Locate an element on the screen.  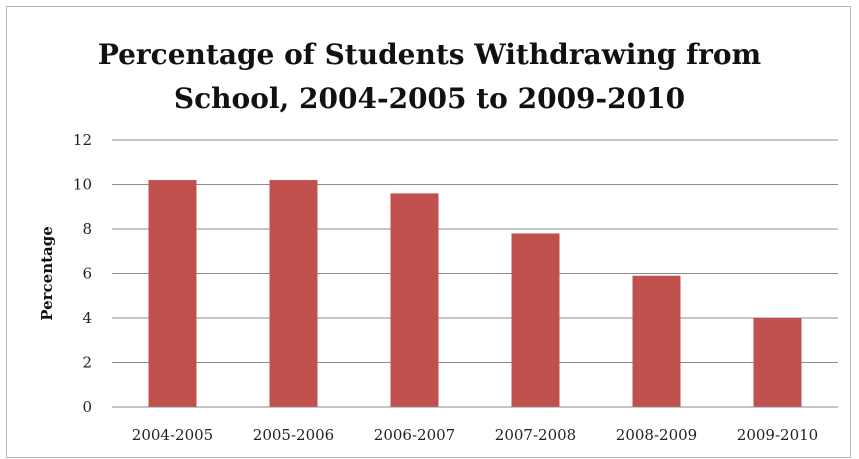
y-tick-label: 0 is located at coordinates (87, 407).